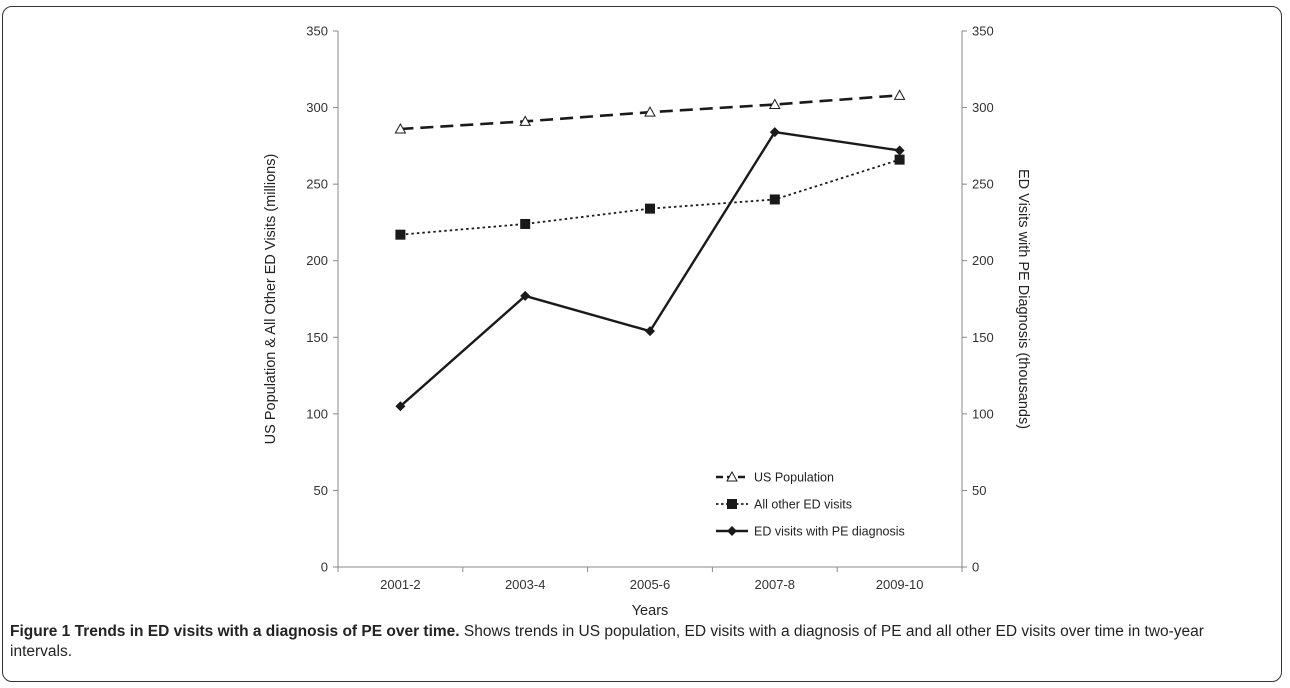 The height and width of the screenshot is (688, 1290). What do you see at coordinates (317, 260) in the screenshot?
I see `y-left-tick-label: 200` at bounding box center [317, 260].